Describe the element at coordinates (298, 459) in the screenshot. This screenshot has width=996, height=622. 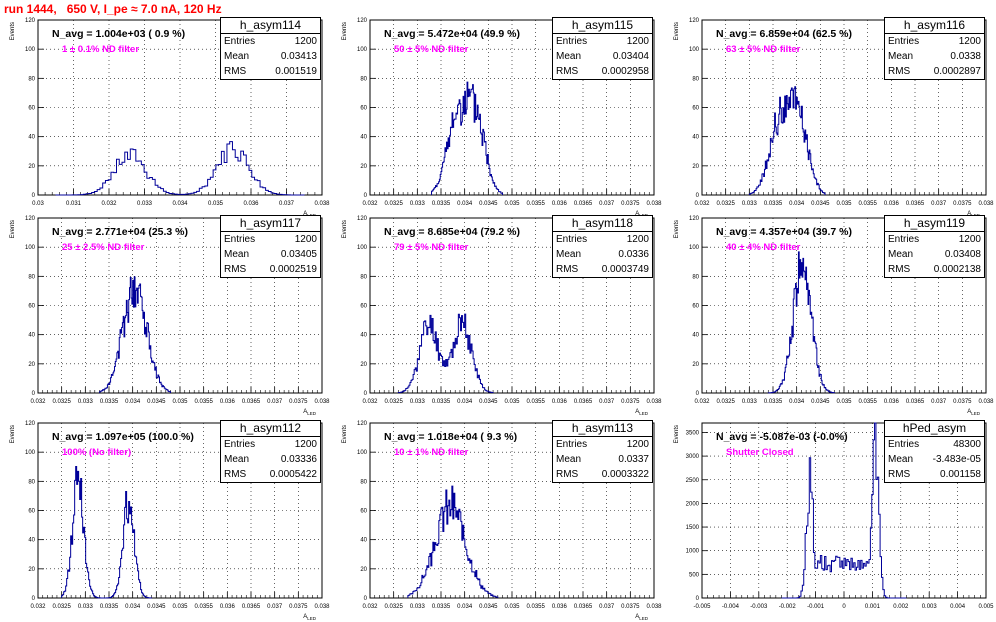
I see `stats-value: 0.03336` at that location.